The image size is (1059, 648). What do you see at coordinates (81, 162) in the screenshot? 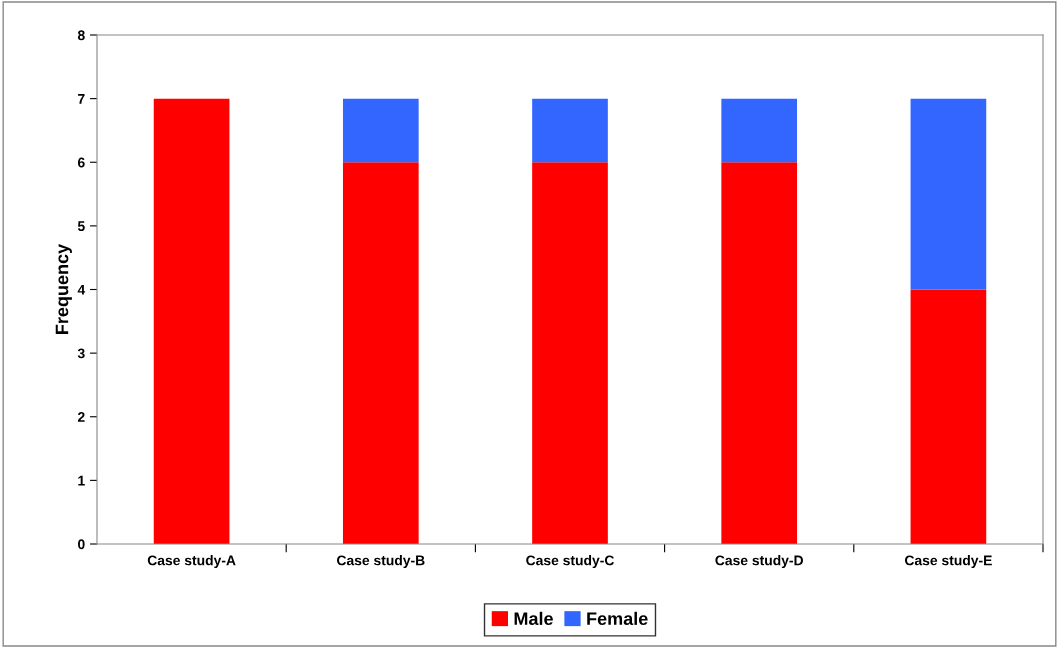
I see `y-tick-label: 6` at bounding box center [81, 162].